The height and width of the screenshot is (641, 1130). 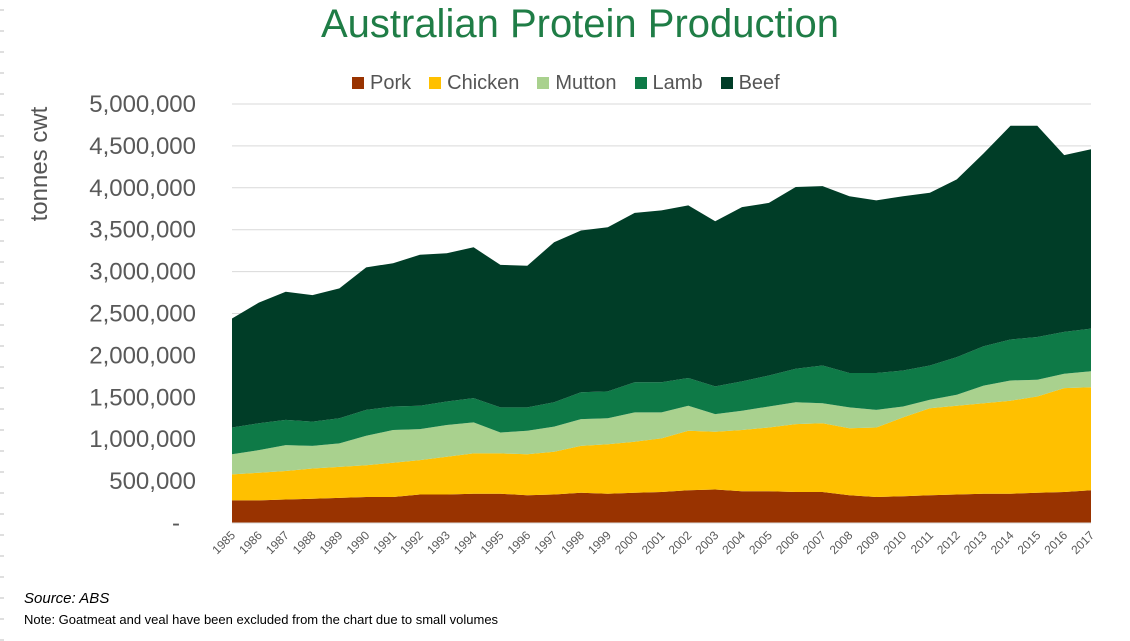 What do you see at coordinates (142, 439) in the screenshot?
I see `y-tick-label: 1,000,000` at bounding box center [142, 439].